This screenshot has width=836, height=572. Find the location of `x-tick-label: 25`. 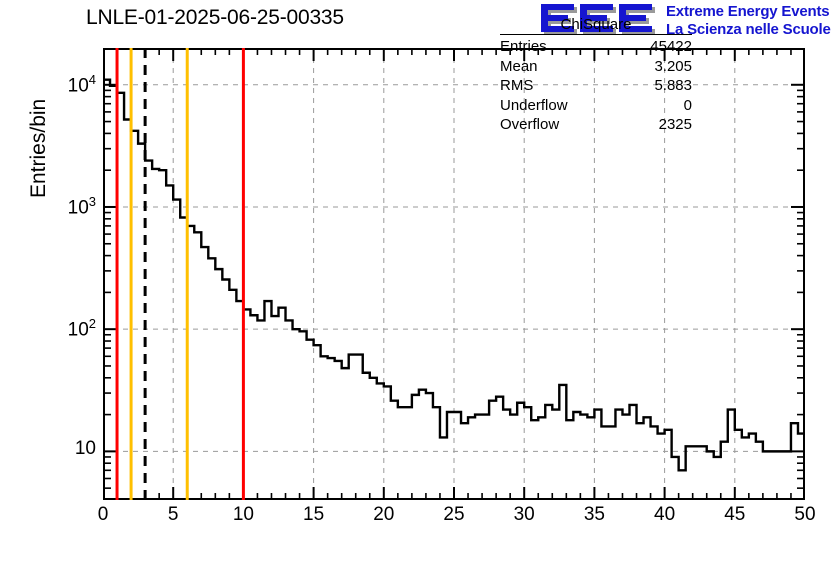

x-tick-label: 25 is located at coordinates (454, 514).